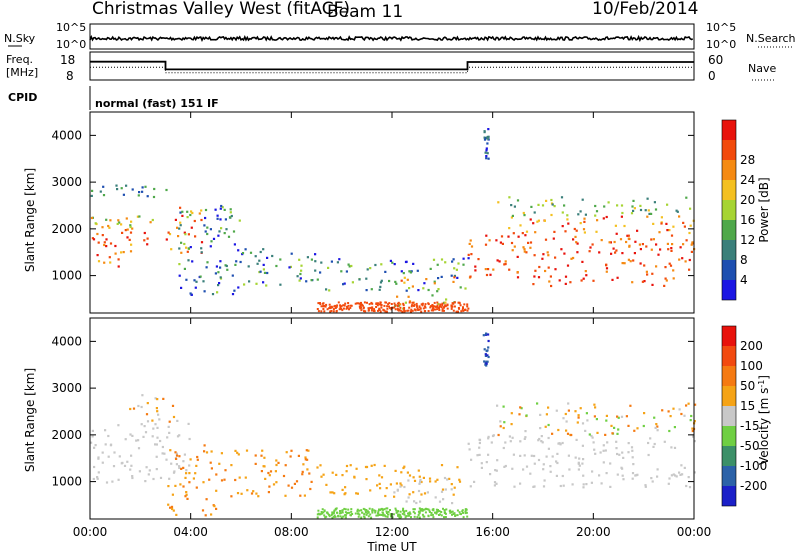  Describe the element at coordinates (66, 276) in the screenshot. I see `y-tick-label: 1000` at that location.